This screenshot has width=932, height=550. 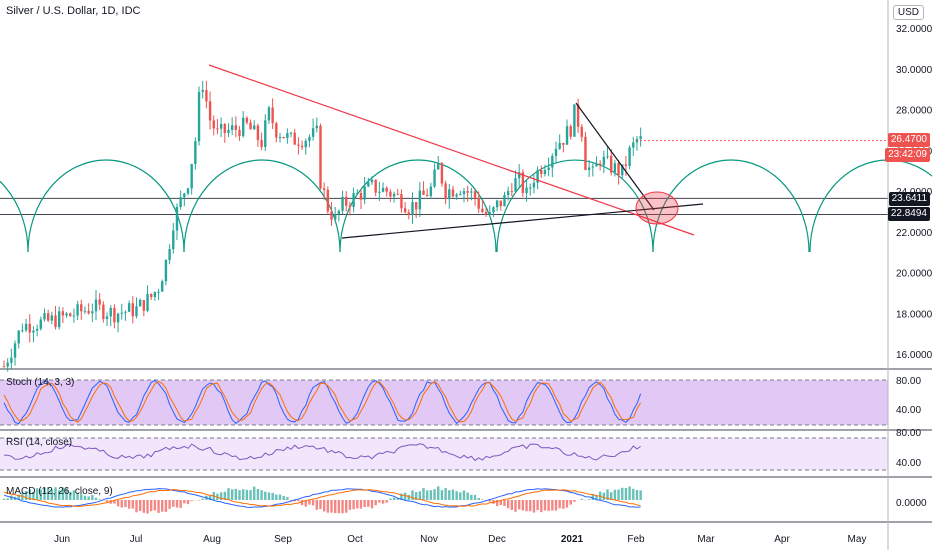 What do you see at coordinates (908, 12) in the screenshot?
I see `currency-button: USD` at bounding box center [908, 12].